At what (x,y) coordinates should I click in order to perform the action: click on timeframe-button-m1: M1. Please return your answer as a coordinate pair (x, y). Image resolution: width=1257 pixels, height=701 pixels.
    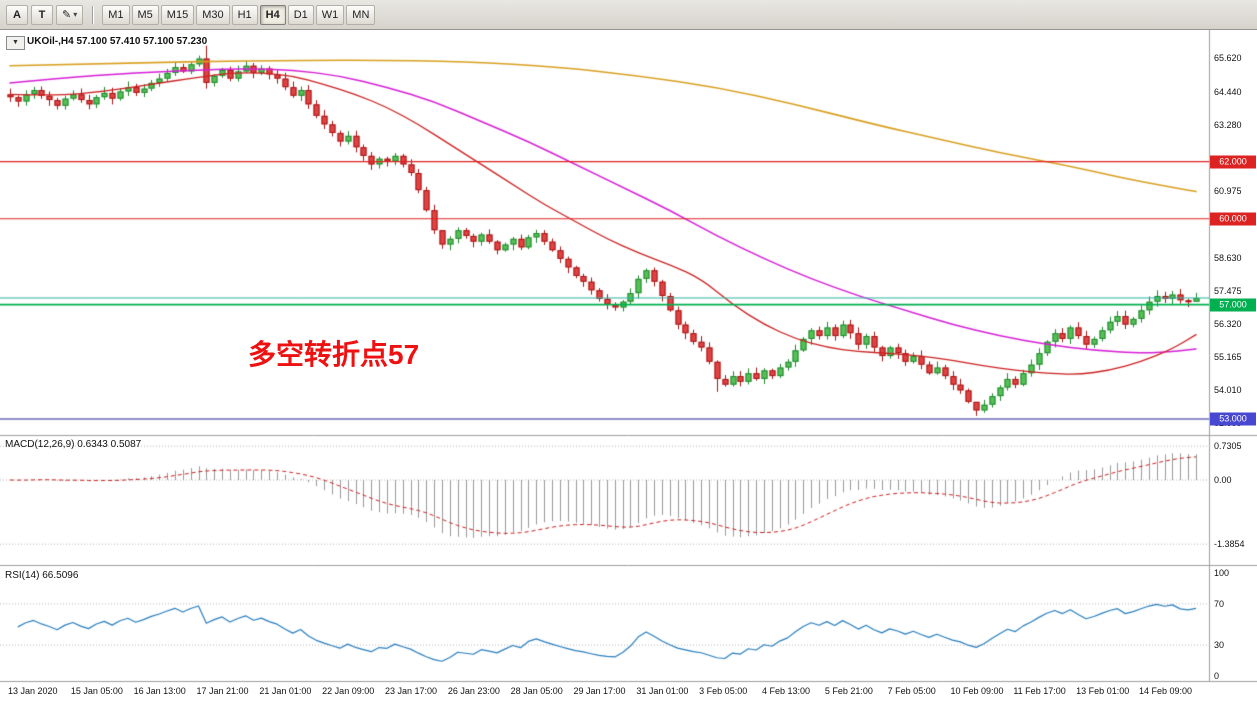
    Looking at the image, I should click on (116, 14).